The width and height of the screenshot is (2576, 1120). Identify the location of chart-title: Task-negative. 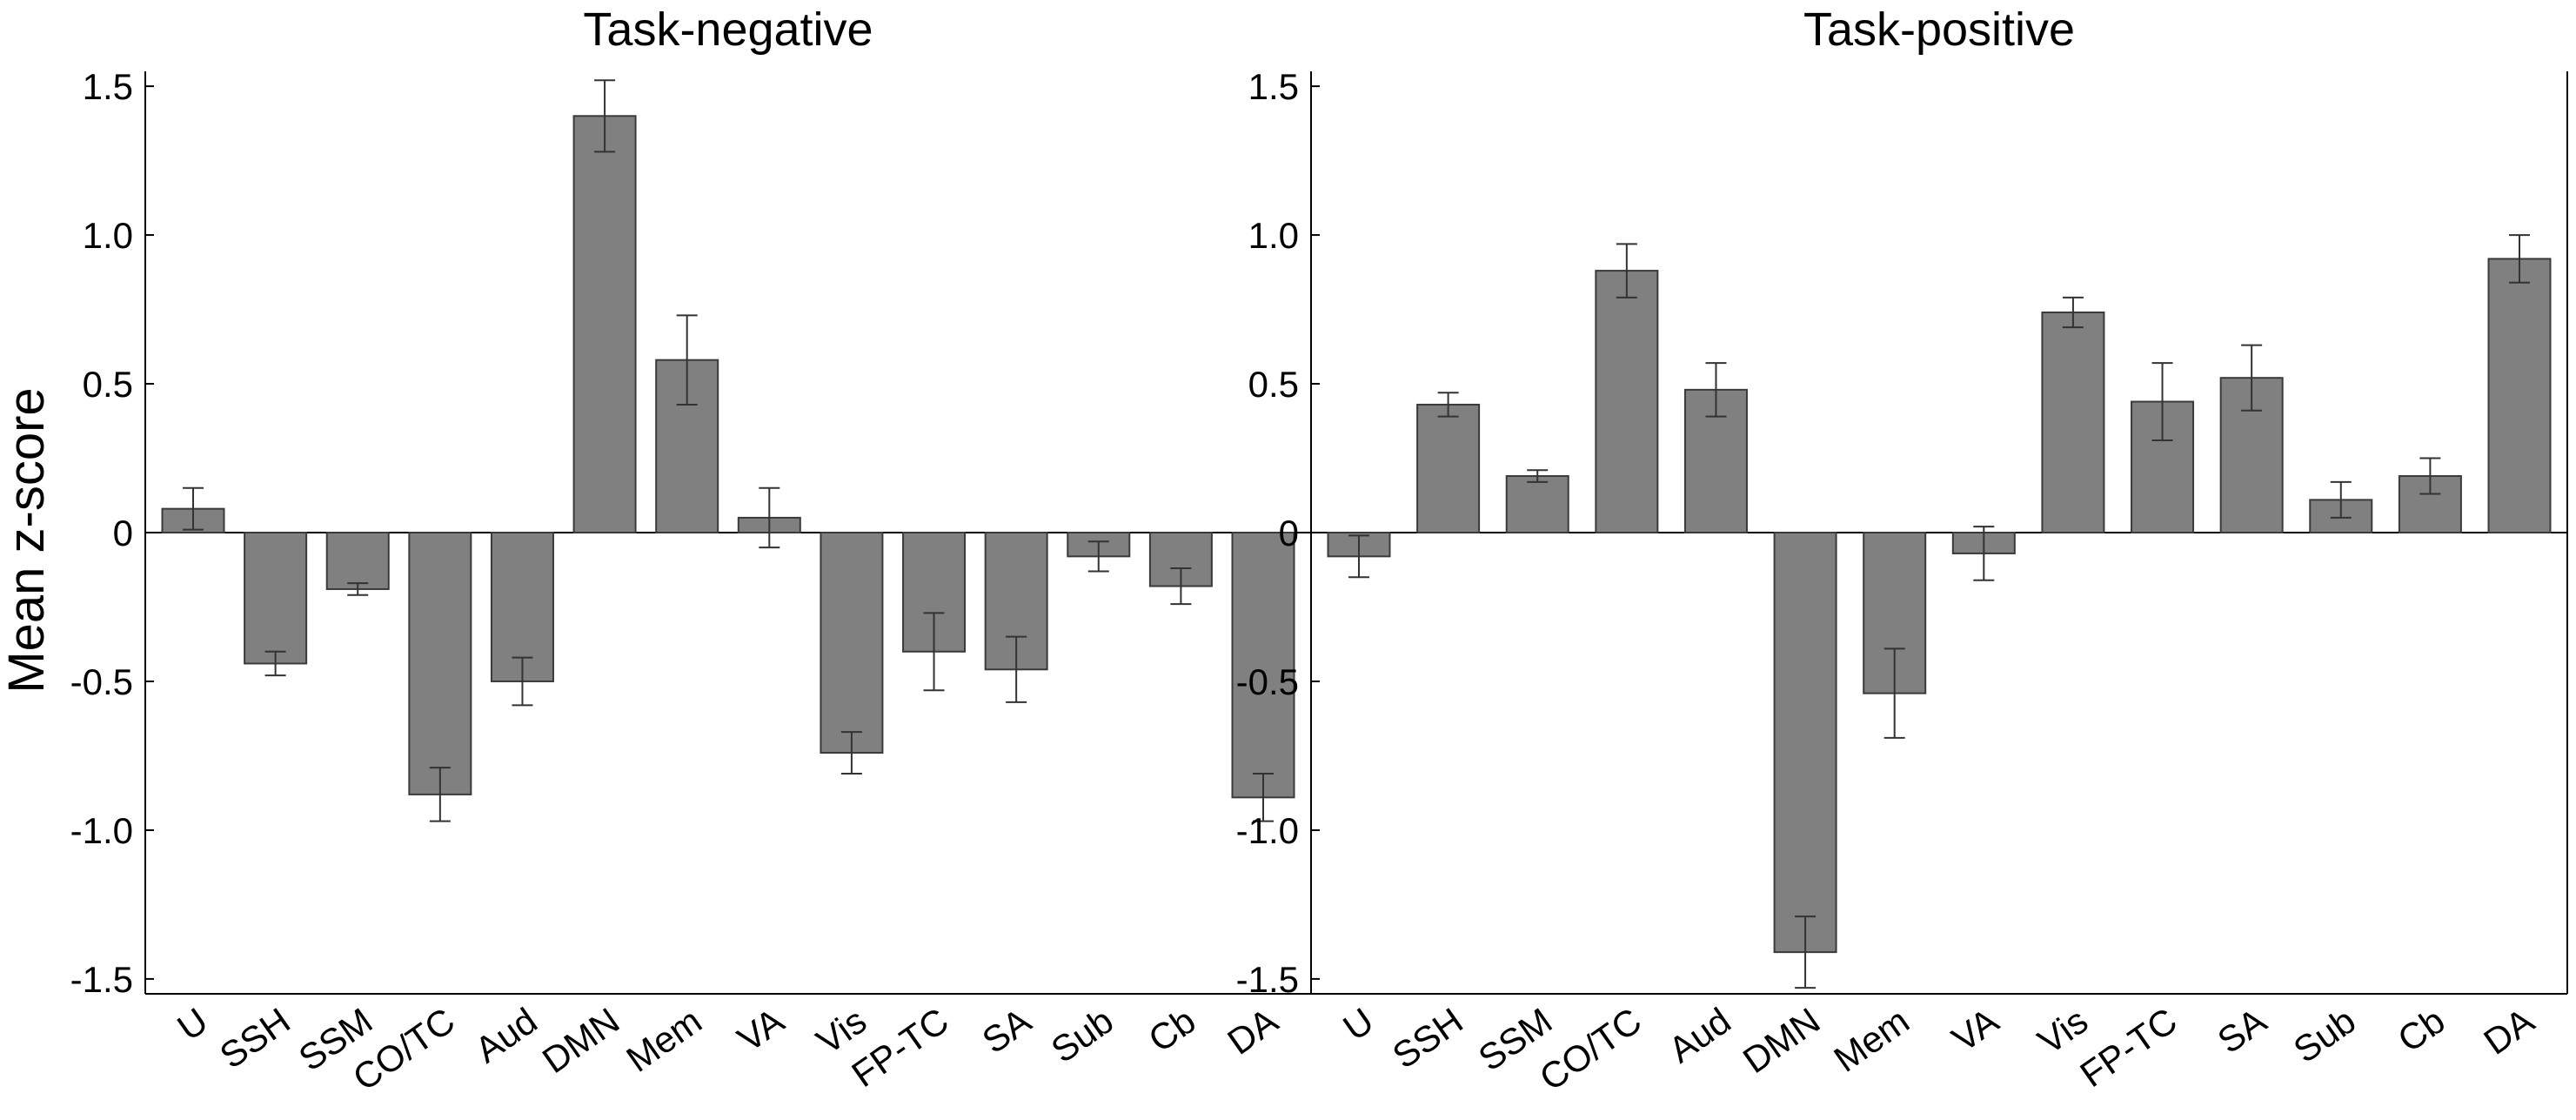
(728, 30).